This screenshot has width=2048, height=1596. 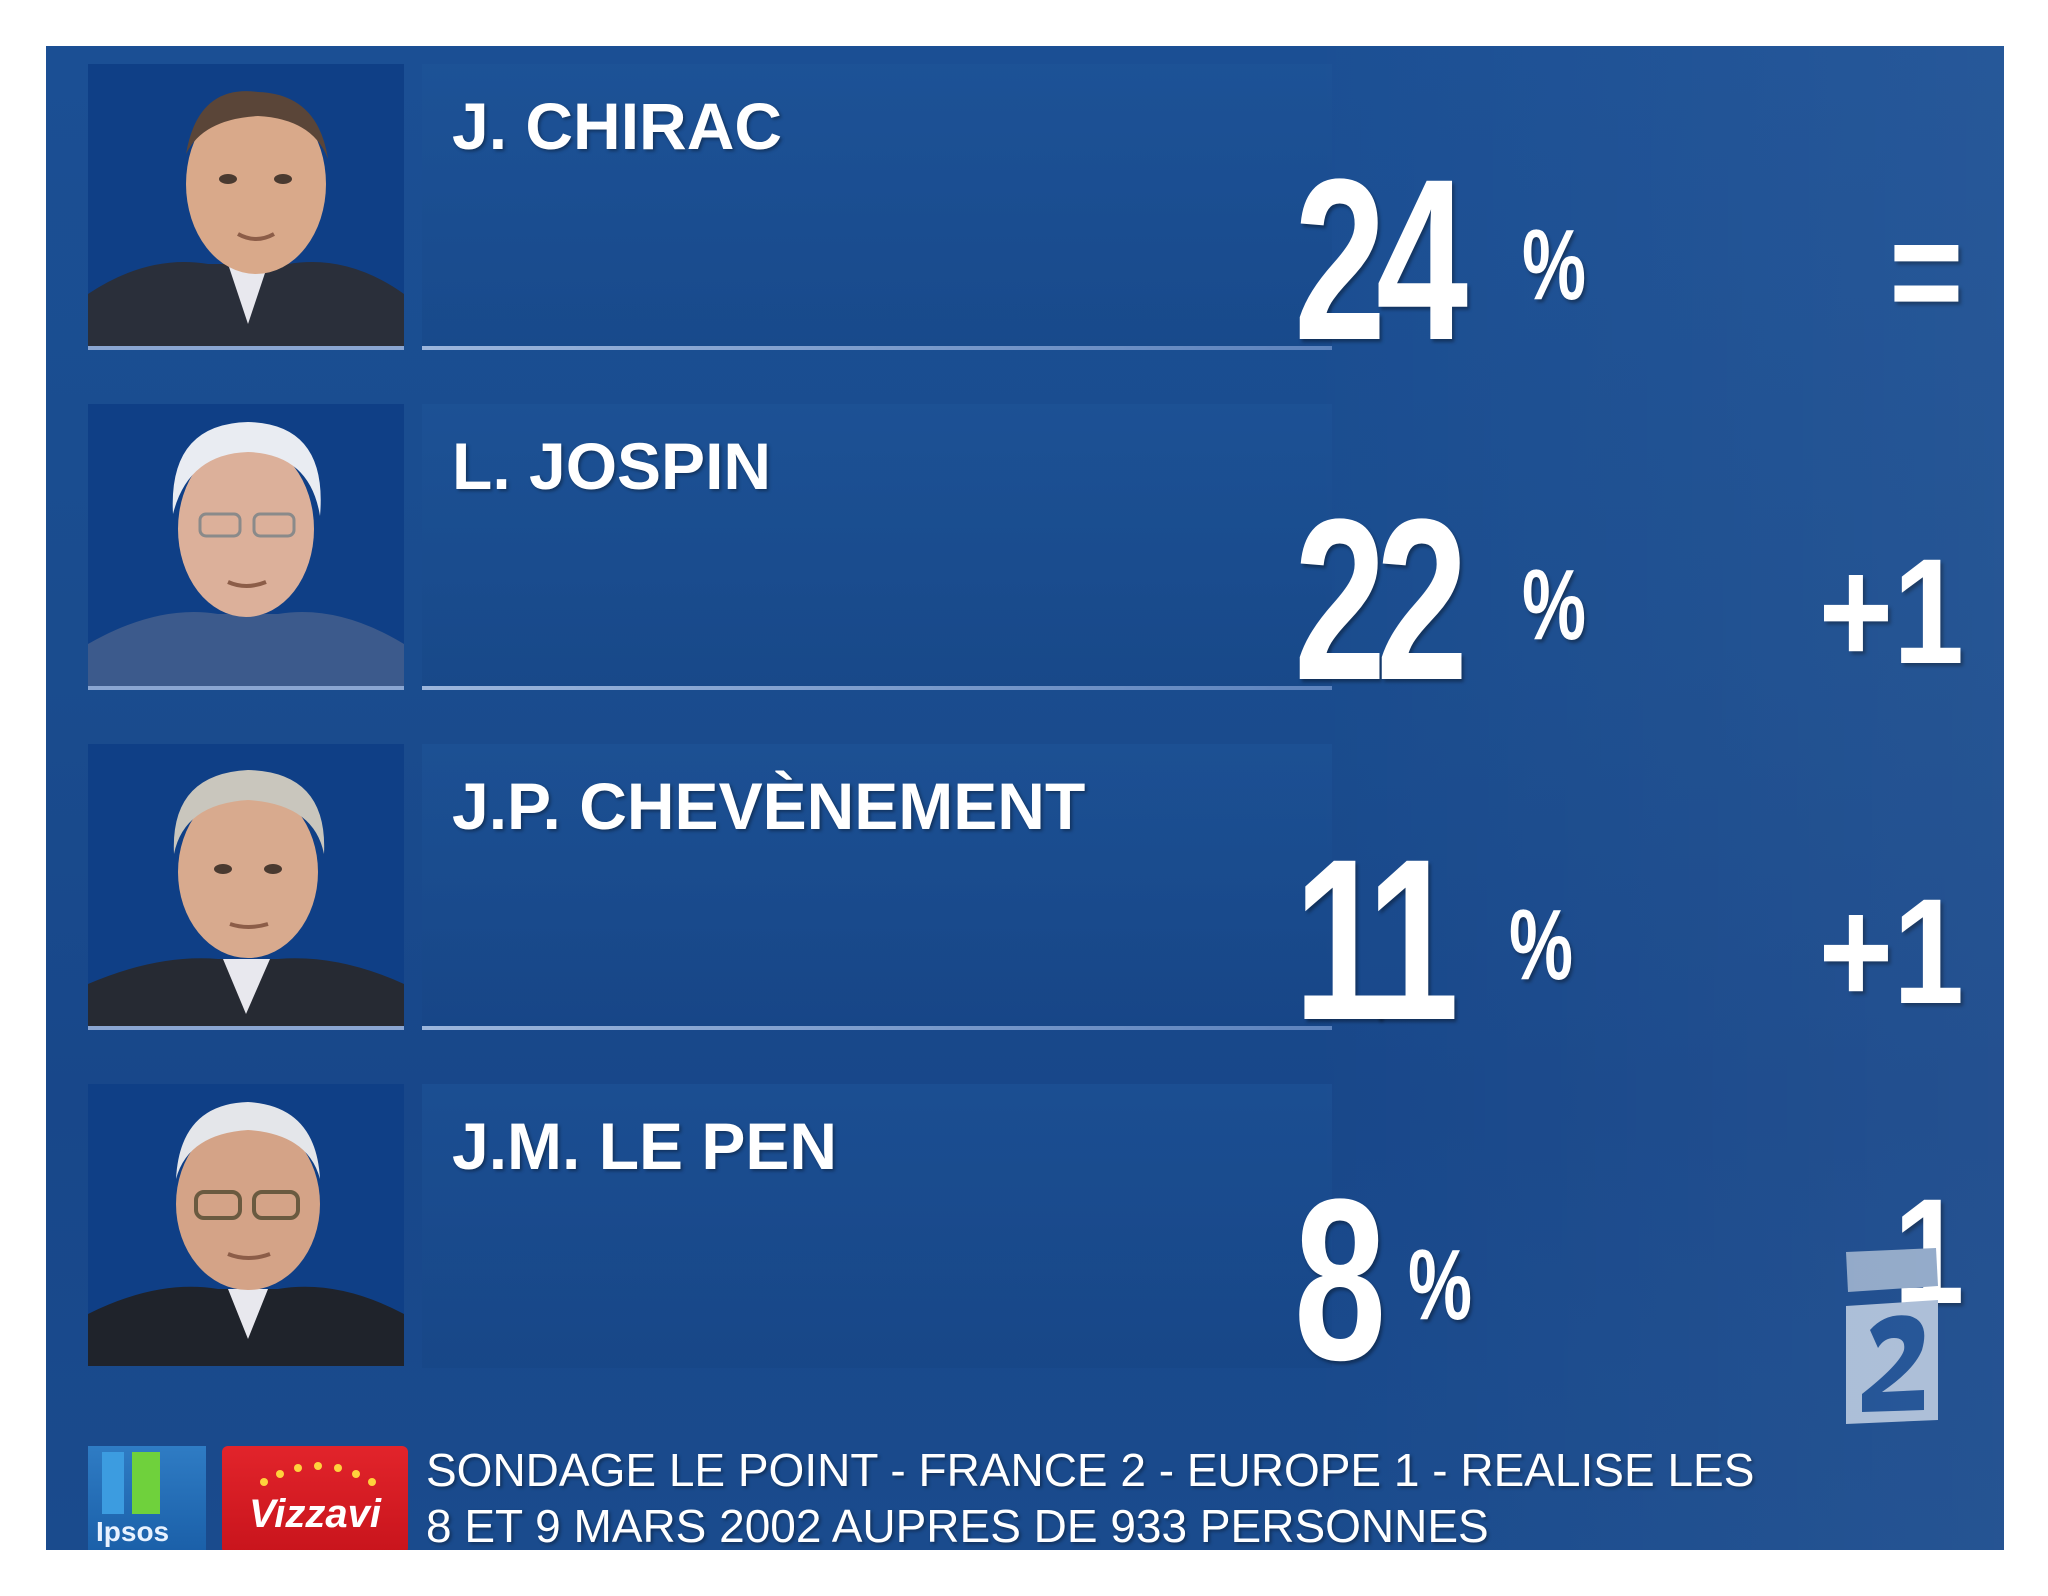 What do you see at coordinates (1891, 1336) in the screenshot?
I see `france2-logo` at bounding box center [1891, 1336].